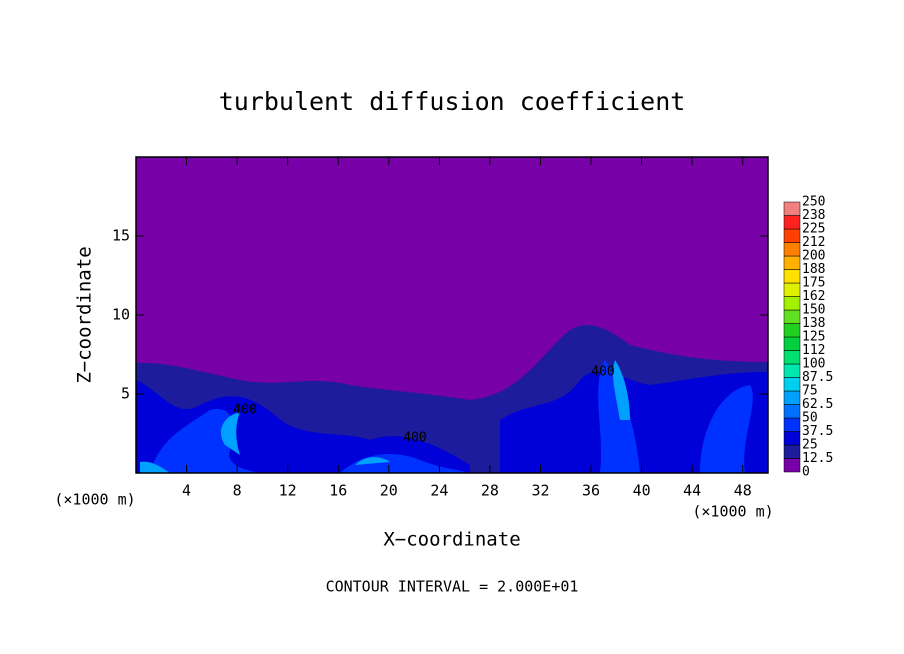 This screenshot has height=654, width=904. Describe the element at coordinates (389, 491) in the screenshot. I see `x-tick-label: 20` at that location.